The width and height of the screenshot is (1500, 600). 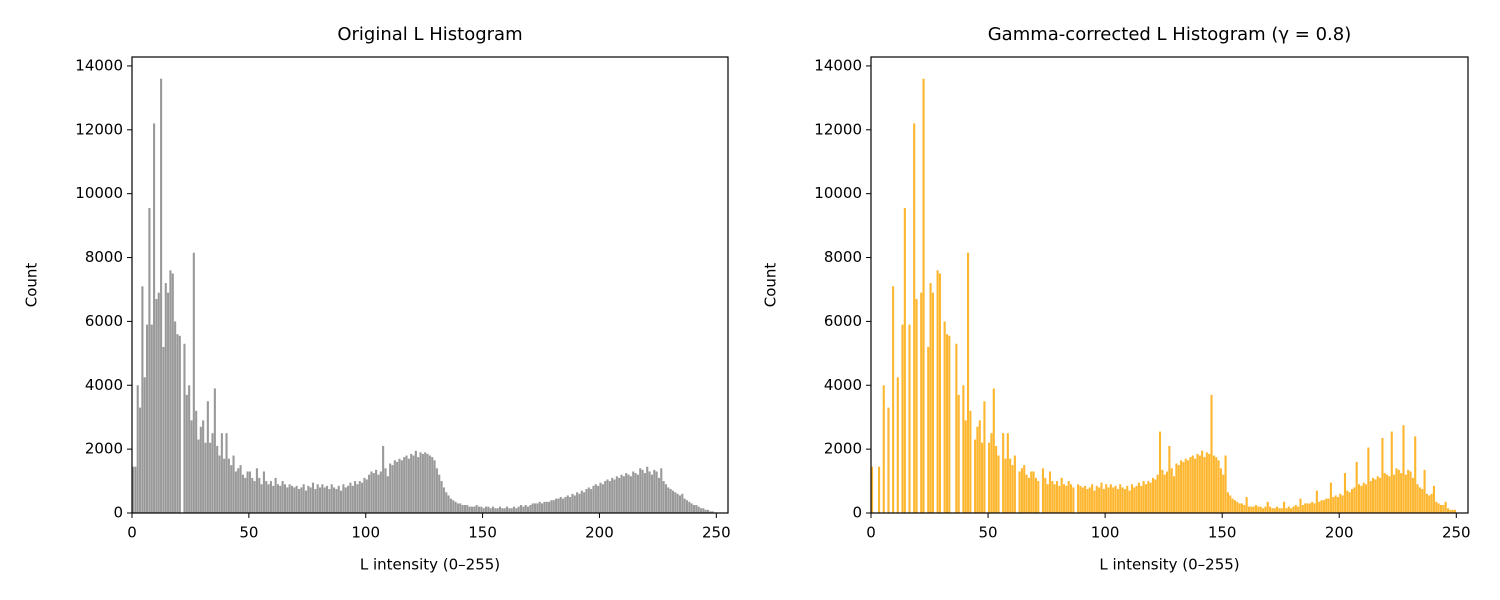 What do you see at coordinates (365, 533) in the screenshot?
I see `x-tick-label: 100` at bounding box center [365, 533].